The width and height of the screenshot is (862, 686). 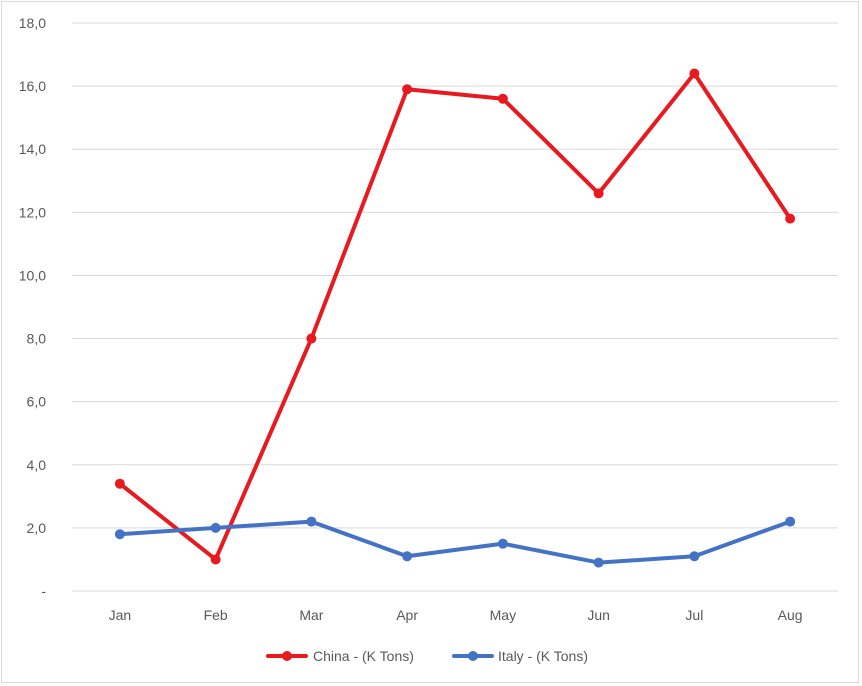 What do you see at coordinates (37, 402) in the screenshot?
I see `y-tick-label: 6,0` at bounding box center [37, 402].